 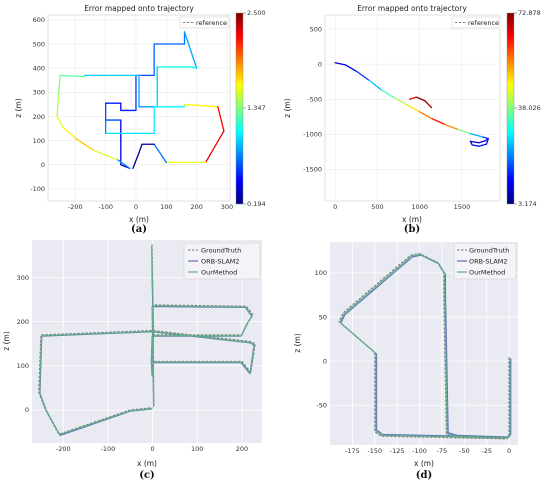 I want to click on y-tick-label-a-0: -100, so click(x=37, y=189).